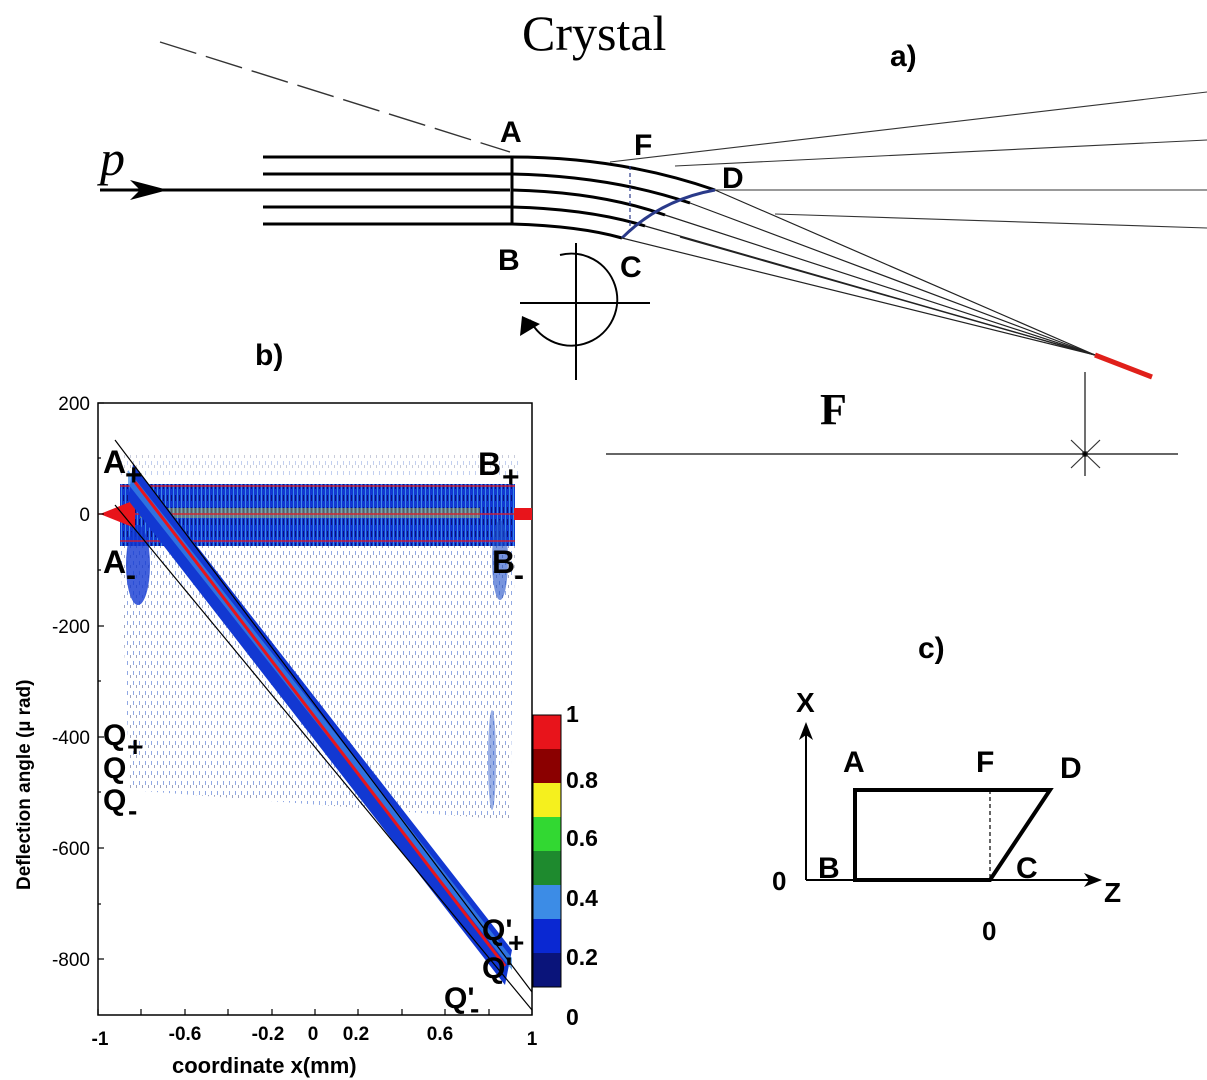 The image size is (1207, 1080). What do you see at coordinates (114, 562) in the screenshot?
I see `marker-a-minus: A` at bounding box center [114, 562].